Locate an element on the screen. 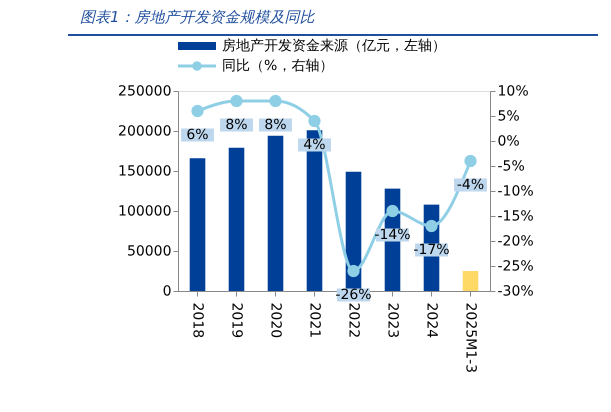  x-tick-label: 2025M1-3 is located at coordinates (470, 338).